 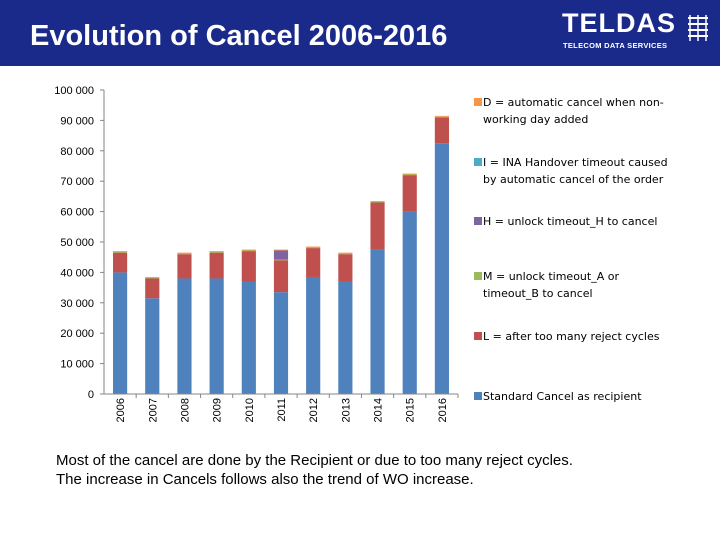 What do you see at coordinates (121, 410) in the screenshot?
I see `x-tick-label: 2006` at bounding box center [121, 410].